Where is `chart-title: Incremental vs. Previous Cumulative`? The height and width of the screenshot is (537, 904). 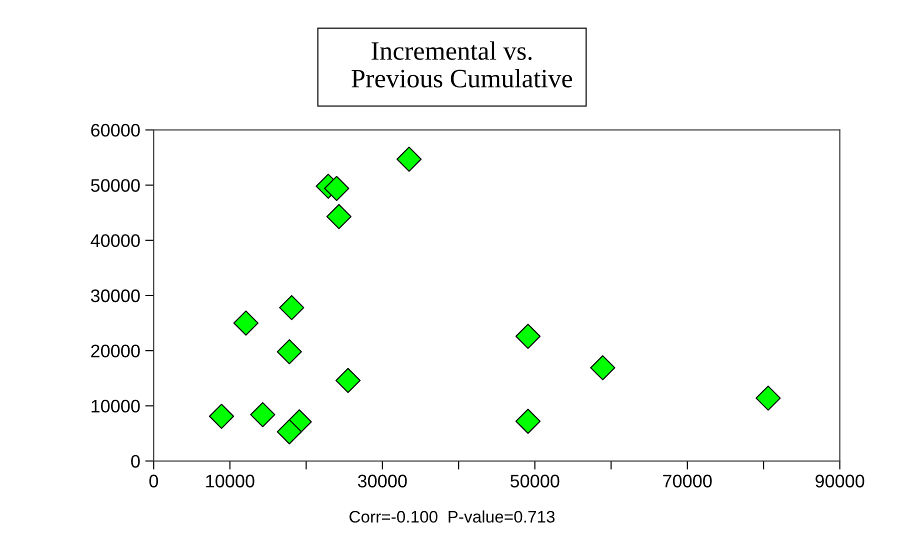
chart-title: Incremental vs. Previous Cumulative is located at coordinates (462, 64).